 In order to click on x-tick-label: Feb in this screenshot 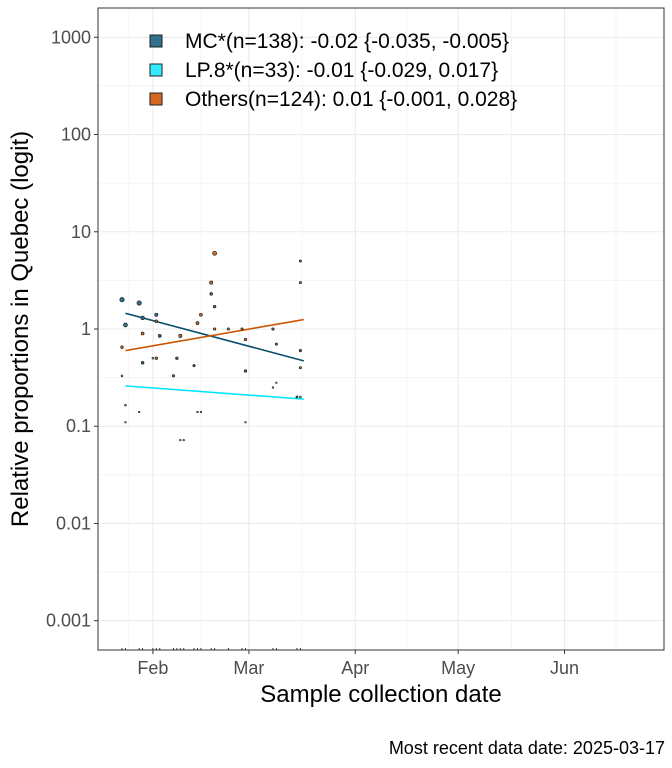, I will do `click(152, 668)`.